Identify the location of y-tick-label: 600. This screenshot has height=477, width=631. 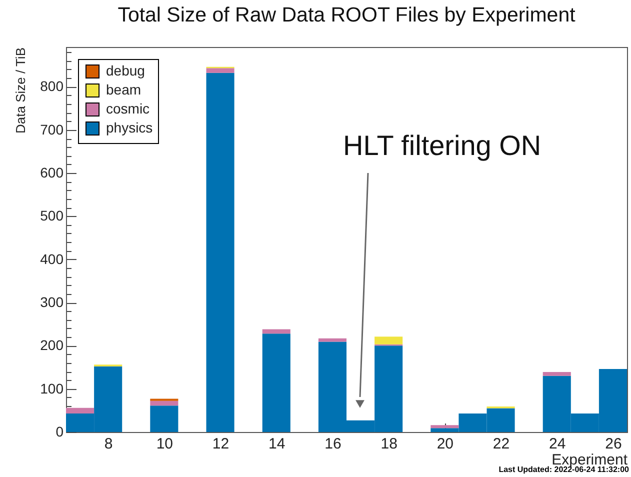
(52, 172).